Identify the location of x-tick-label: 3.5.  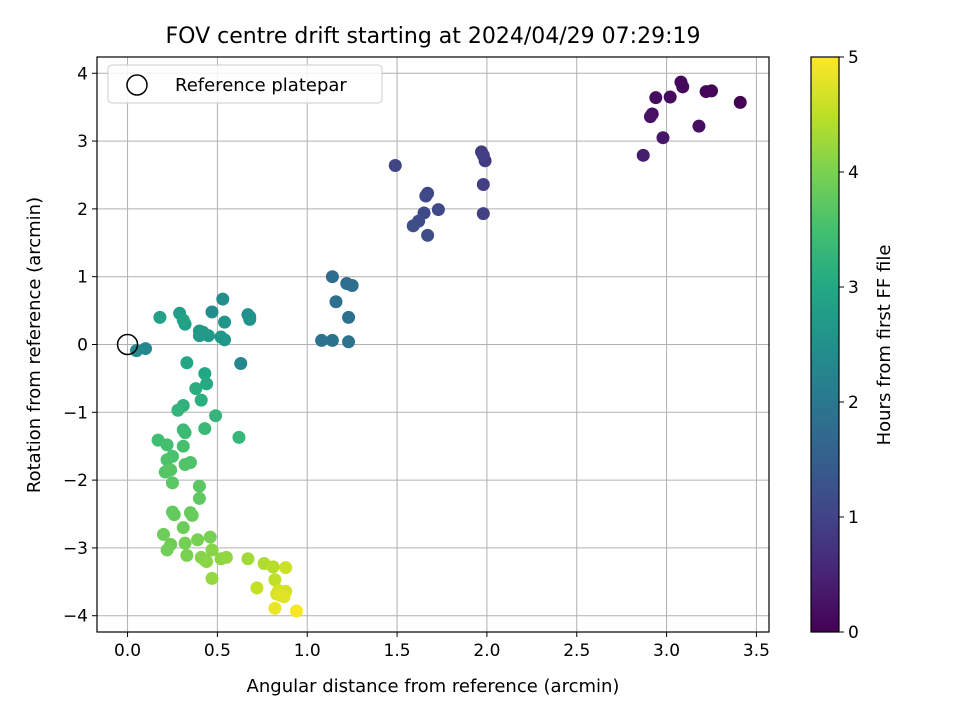
(756, 651).